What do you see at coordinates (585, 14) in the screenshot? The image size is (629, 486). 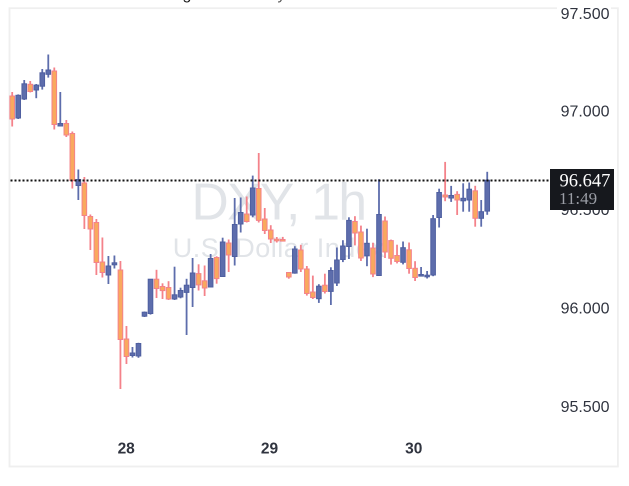 I see `svg-text: 97.500` at bounding box center [585, 14].